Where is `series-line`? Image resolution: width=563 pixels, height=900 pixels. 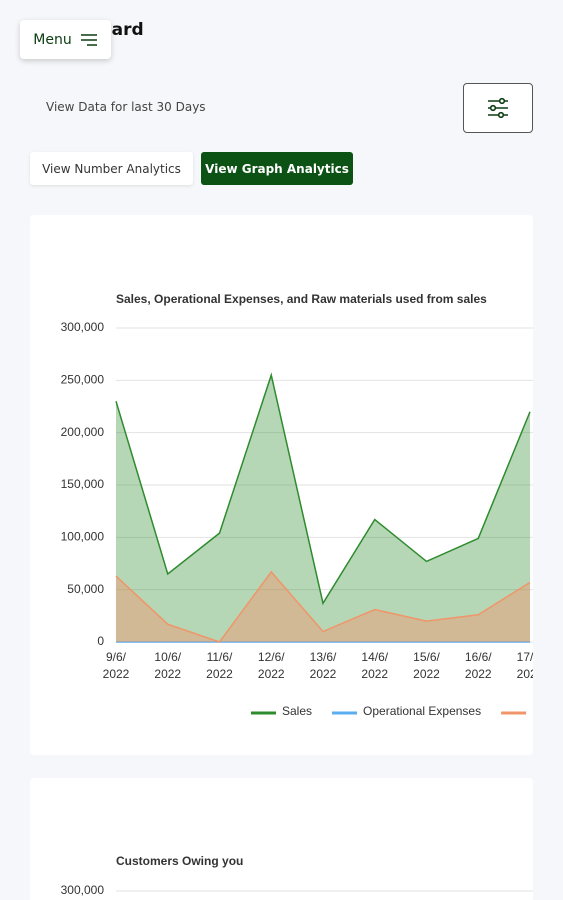
series-line is located at coordinates (323, 606).